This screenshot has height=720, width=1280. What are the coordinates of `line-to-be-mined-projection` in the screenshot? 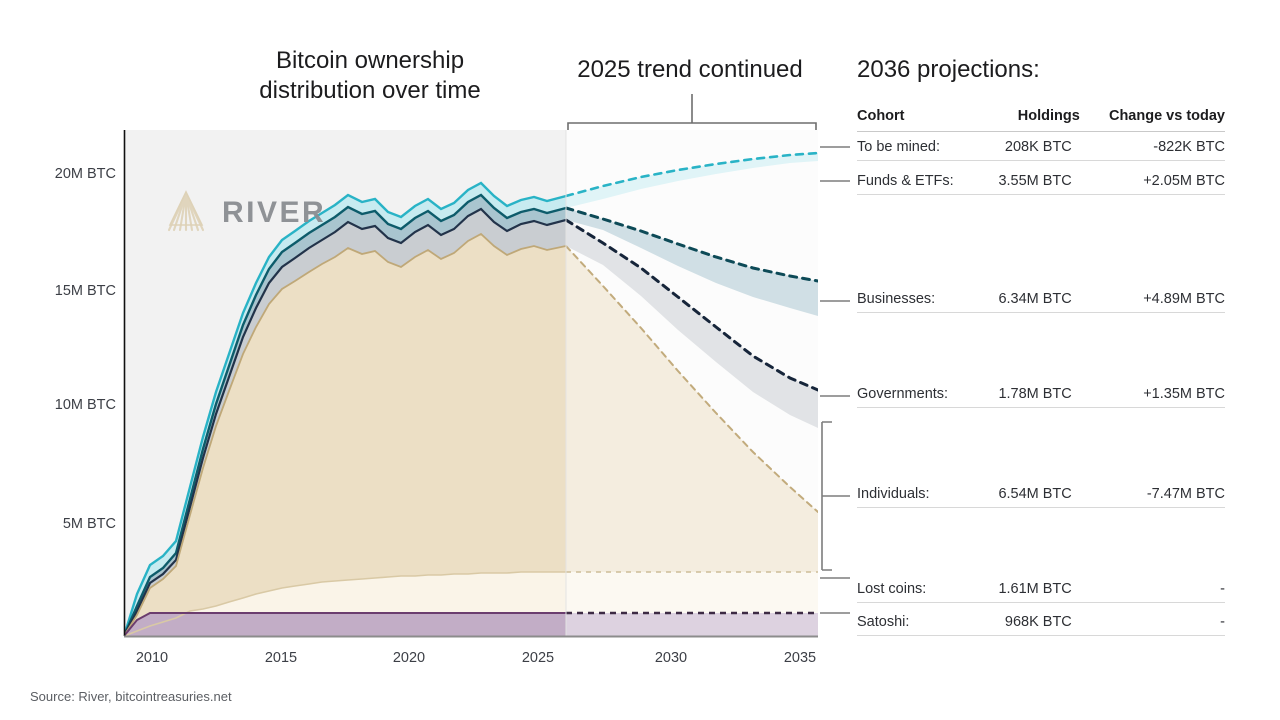 It's located at (692, 174).